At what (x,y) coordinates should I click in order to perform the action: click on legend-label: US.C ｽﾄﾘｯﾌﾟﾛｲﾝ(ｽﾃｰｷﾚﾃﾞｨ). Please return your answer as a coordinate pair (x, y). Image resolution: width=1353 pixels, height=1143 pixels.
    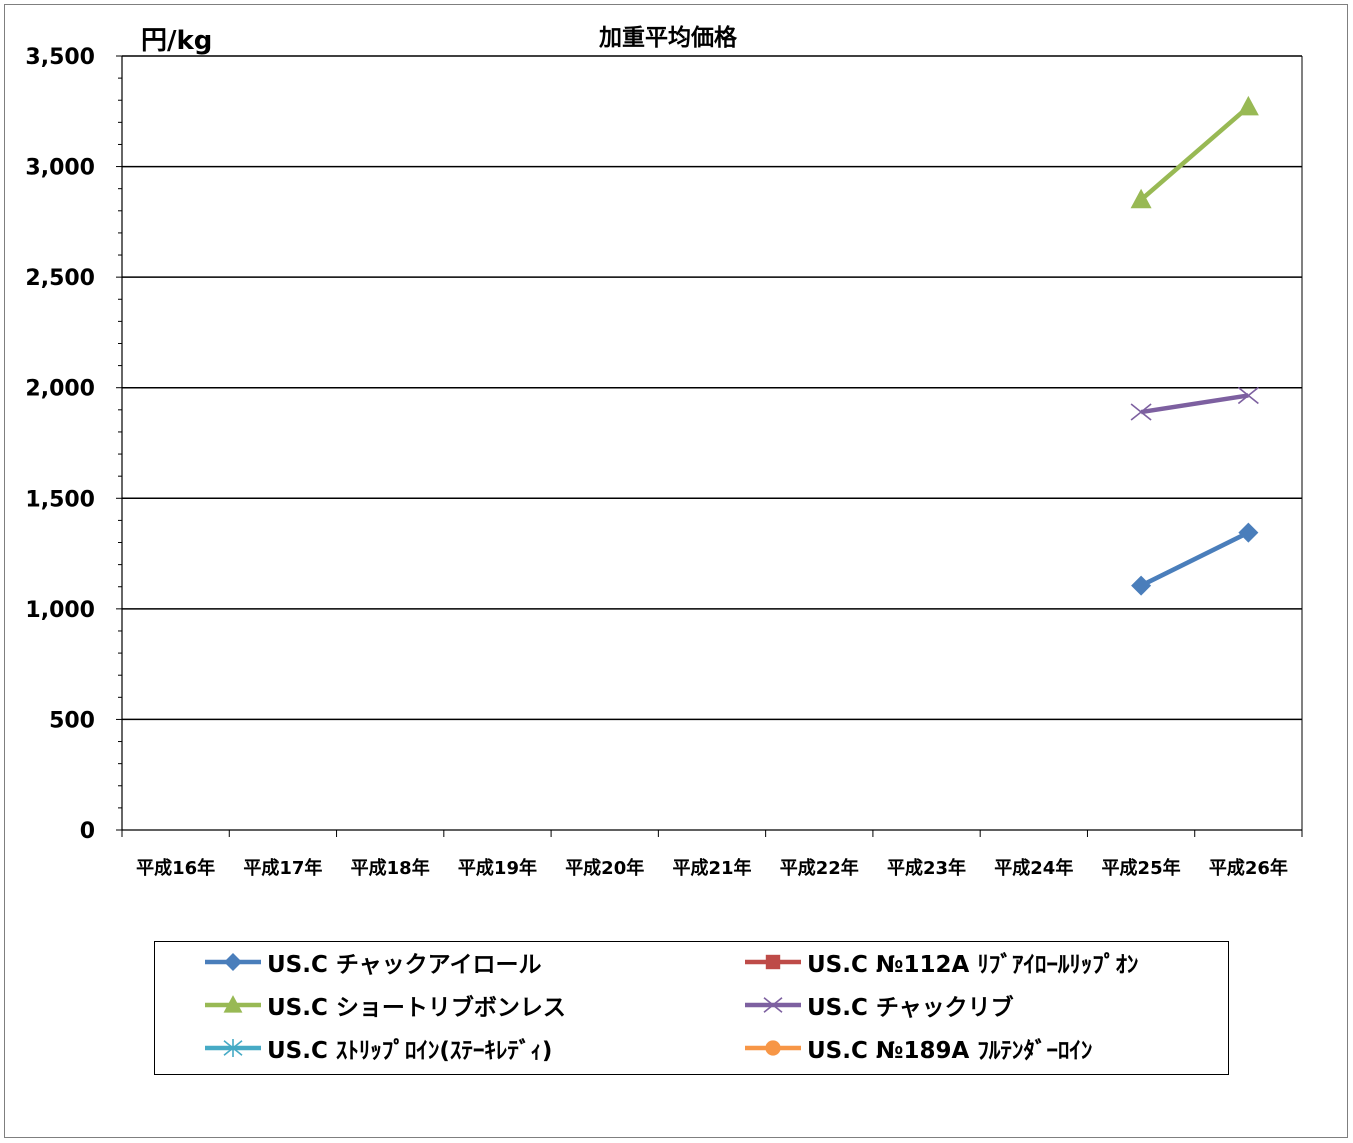
    Looking at the image, I should click on (410, 1051).